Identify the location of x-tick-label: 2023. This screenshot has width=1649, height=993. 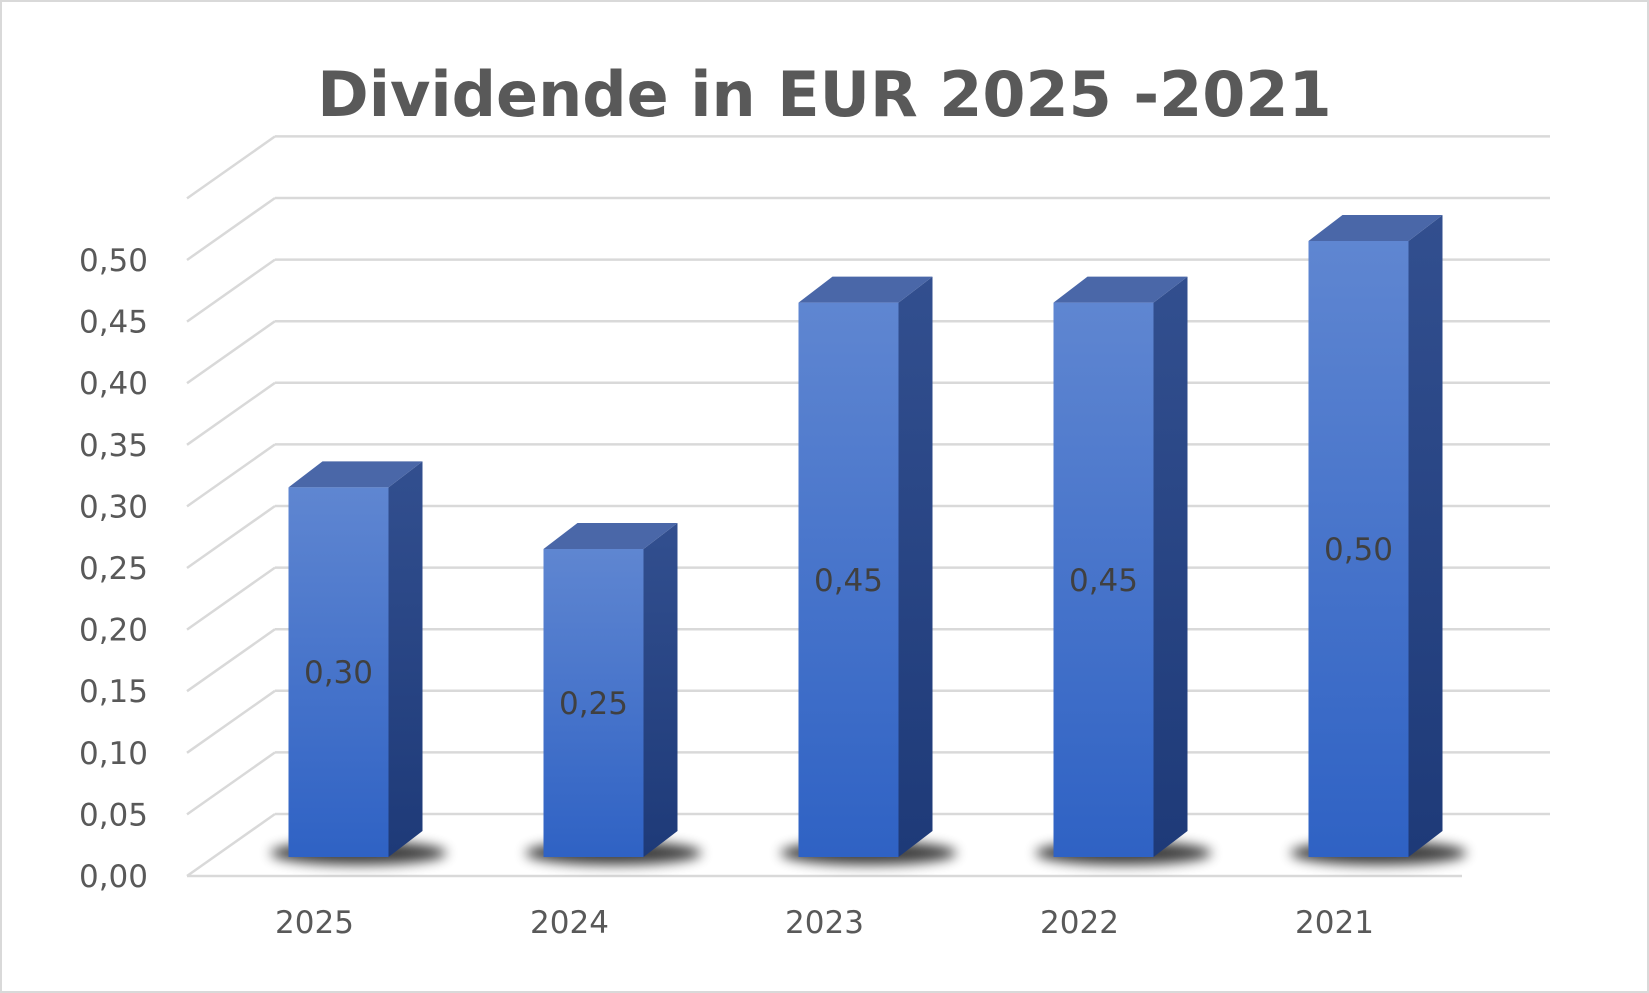
(824, 923).